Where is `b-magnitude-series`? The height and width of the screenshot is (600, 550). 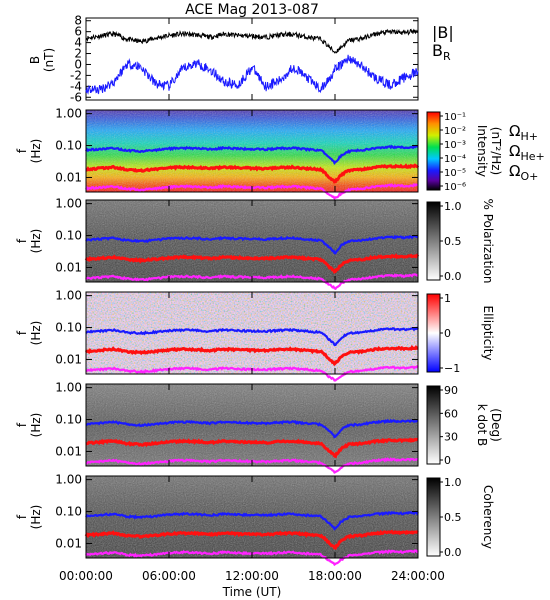 b-magnitude-series is located at coordinates (252, 41).